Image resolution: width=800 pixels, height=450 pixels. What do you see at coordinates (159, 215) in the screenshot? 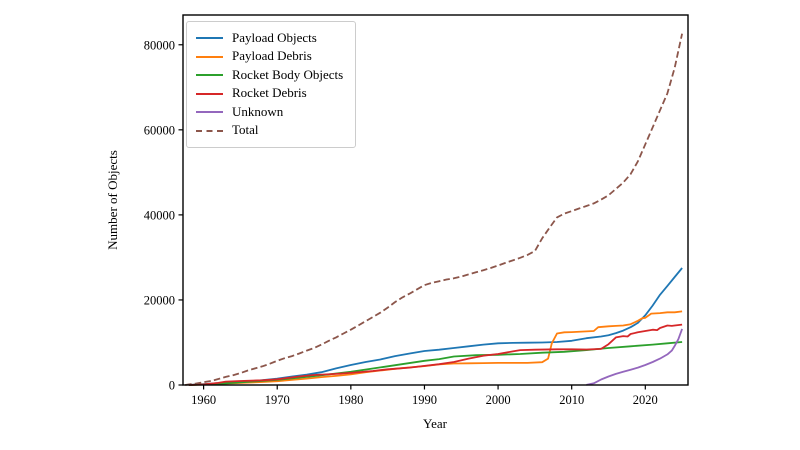
I see `y-tick-label: 40000` at bounding box center [159, 215].